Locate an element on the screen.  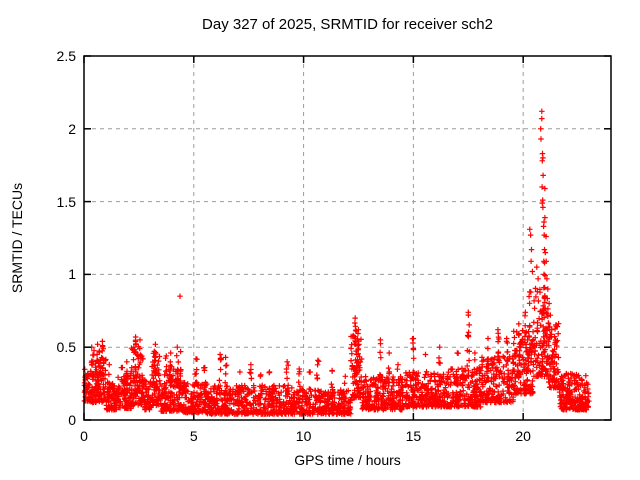
y-tick-label: 1 is located at coordinates (72, 274).